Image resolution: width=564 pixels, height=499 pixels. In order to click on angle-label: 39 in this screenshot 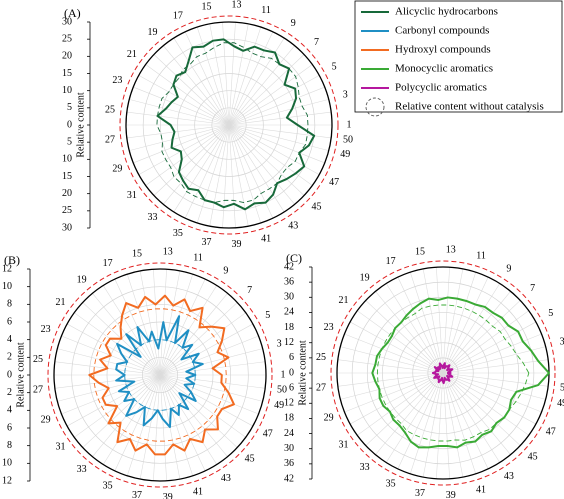, I will do `click(237, 244)`.